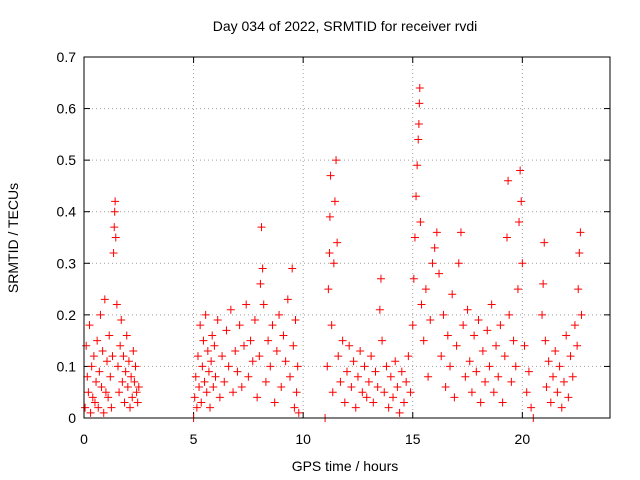 This screenshot has width=640, height=480. I want to click on y-tick-label: 0.3, so click(67, 263).